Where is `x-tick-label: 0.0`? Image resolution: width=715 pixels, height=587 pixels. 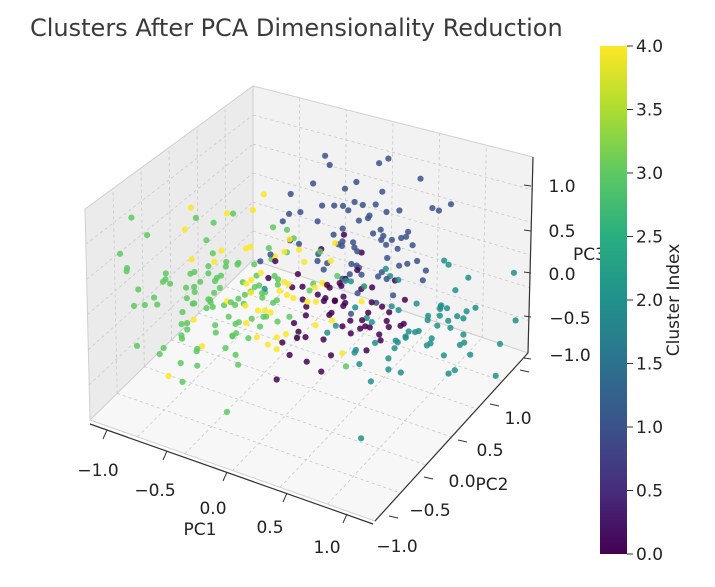 x-tick-label: 0.0 is located at coordinates (212, 509).